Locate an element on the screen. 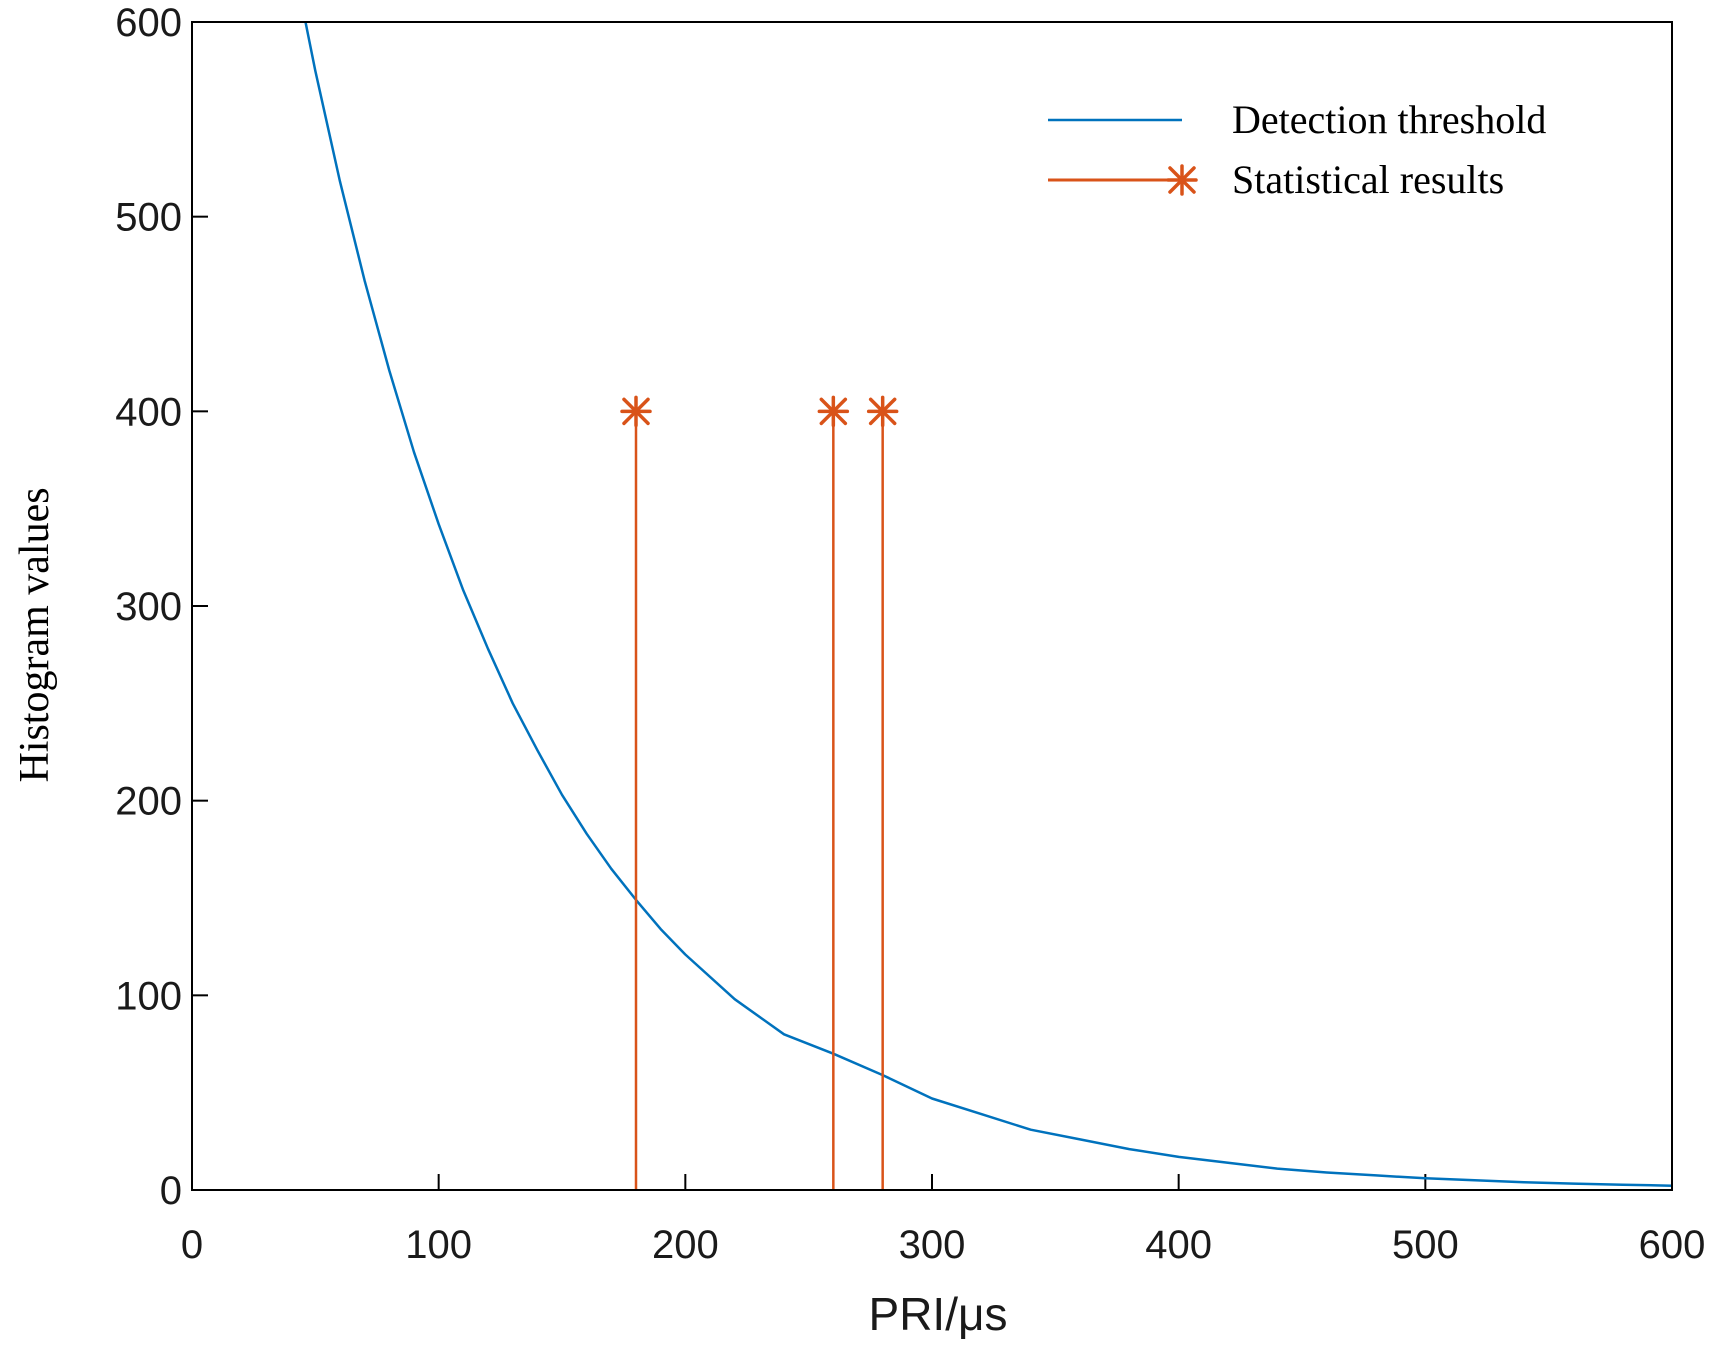  x-tick-label: 100 is located at coordinates (438, 1245).